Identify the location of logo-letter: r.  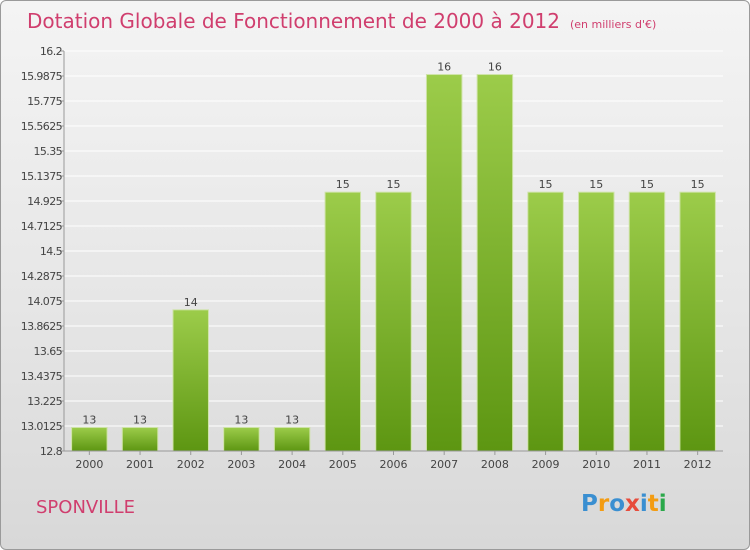
(603, 504).